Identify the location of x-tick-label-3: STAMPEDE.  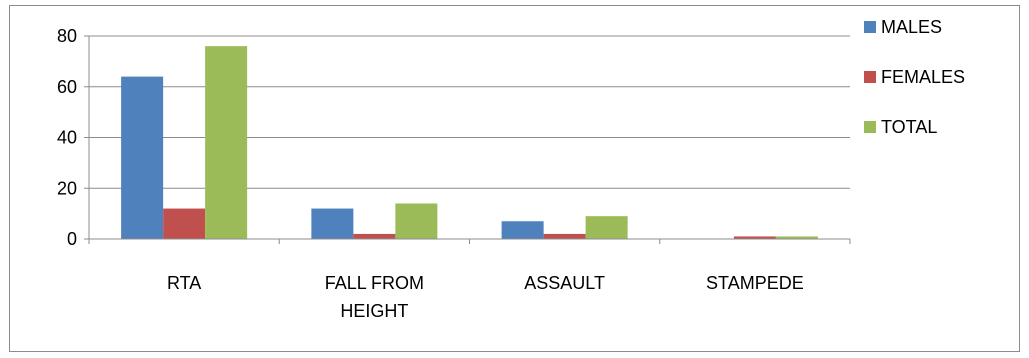
(755, 283).